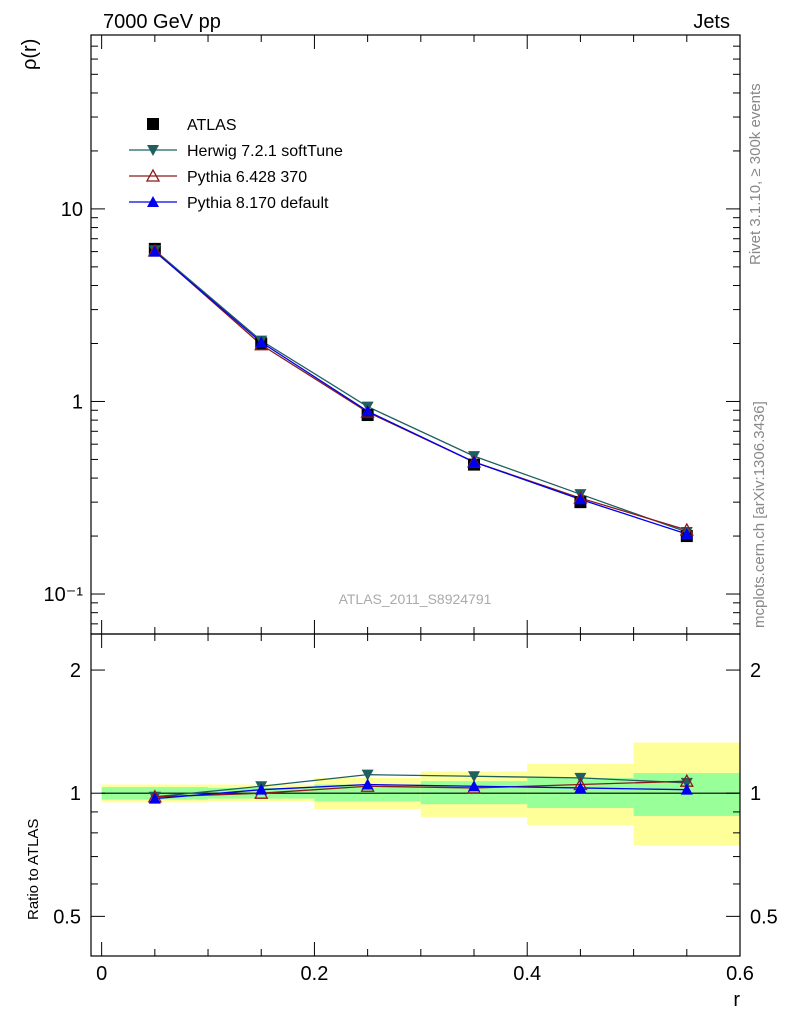 The image size is (786, 1024). Describe the element at coordinates (258, 203) in the screenshot. I see `legend-label-3: Pythia 8.170 default` at that location.